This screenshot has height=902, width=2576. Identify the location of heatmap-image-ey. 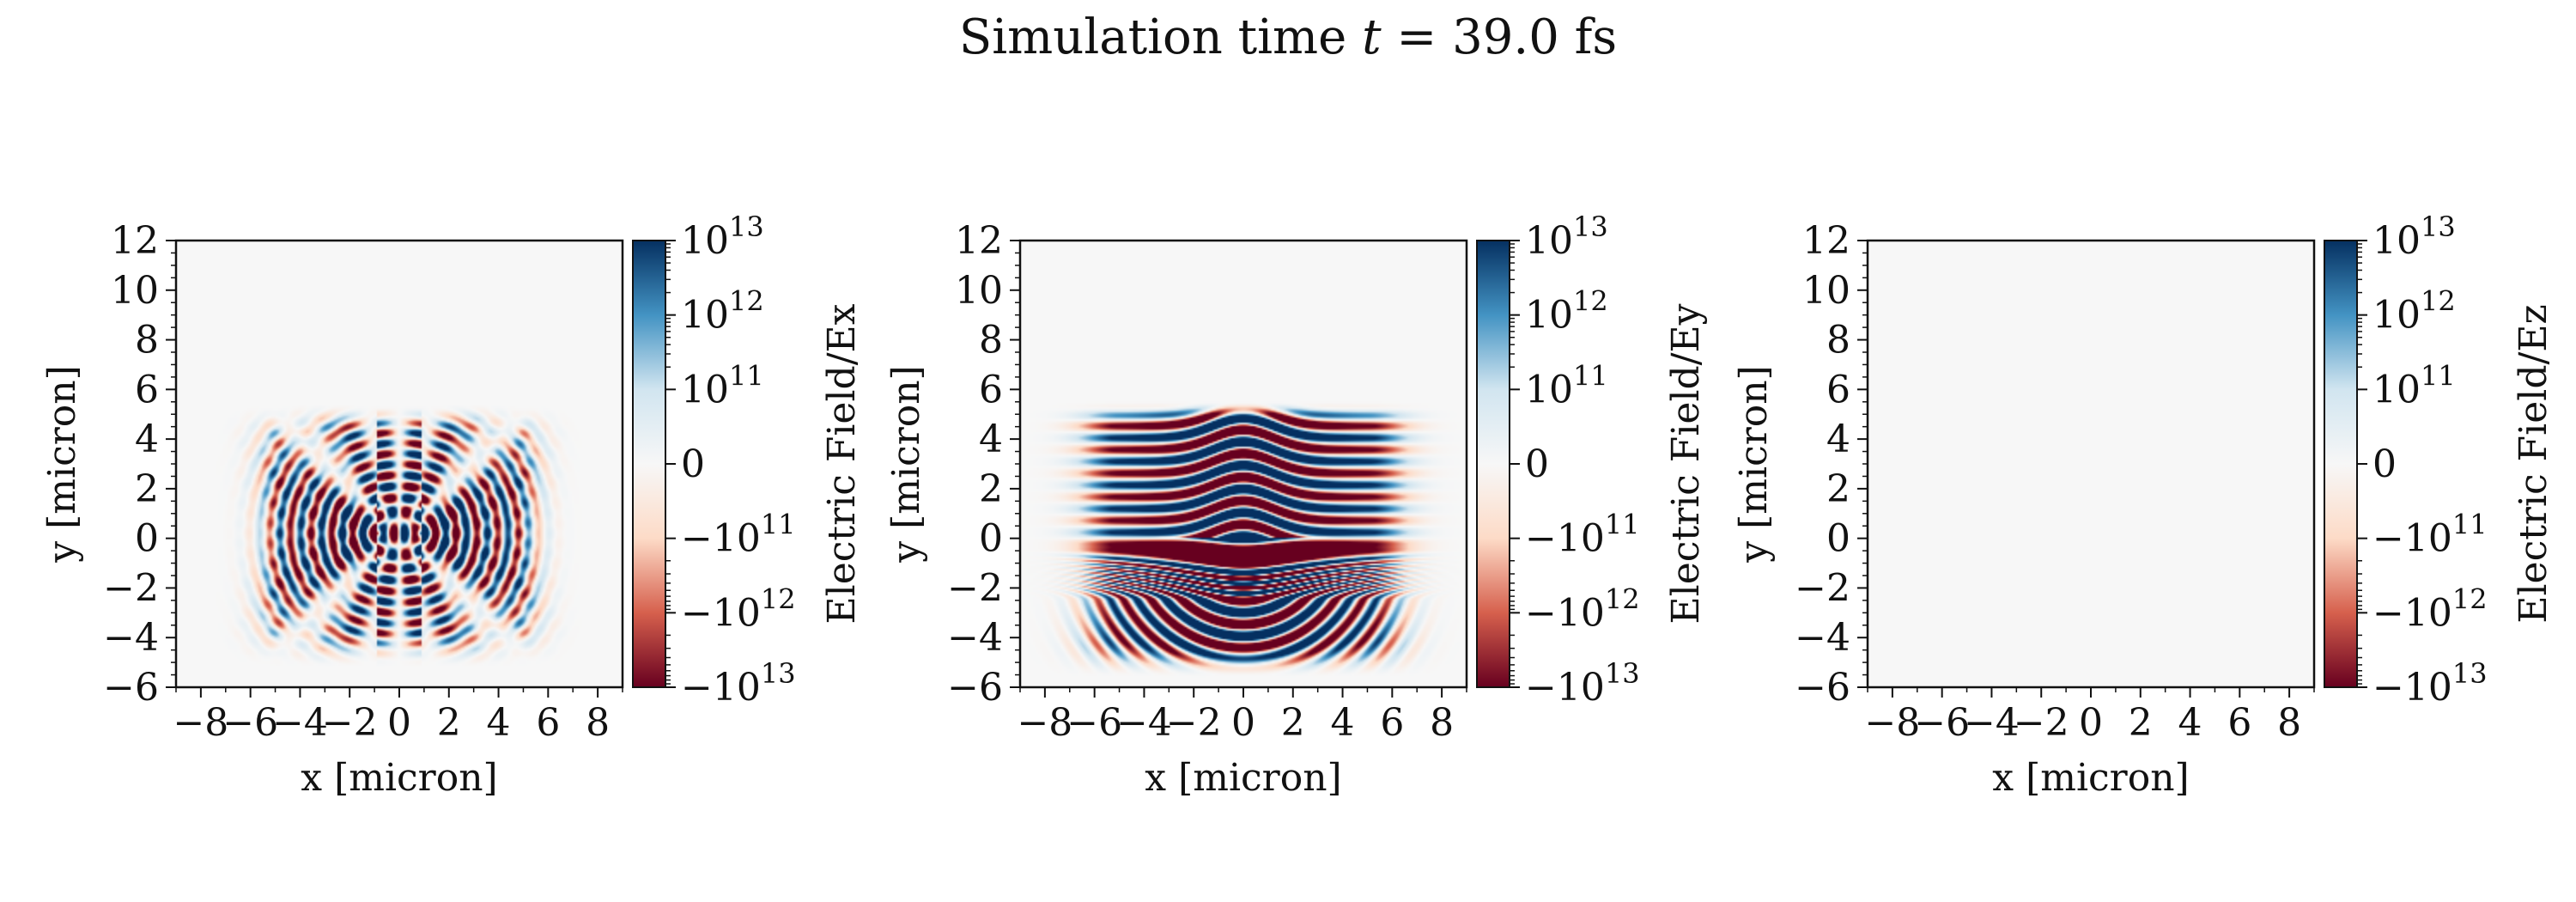
(1243, 464).